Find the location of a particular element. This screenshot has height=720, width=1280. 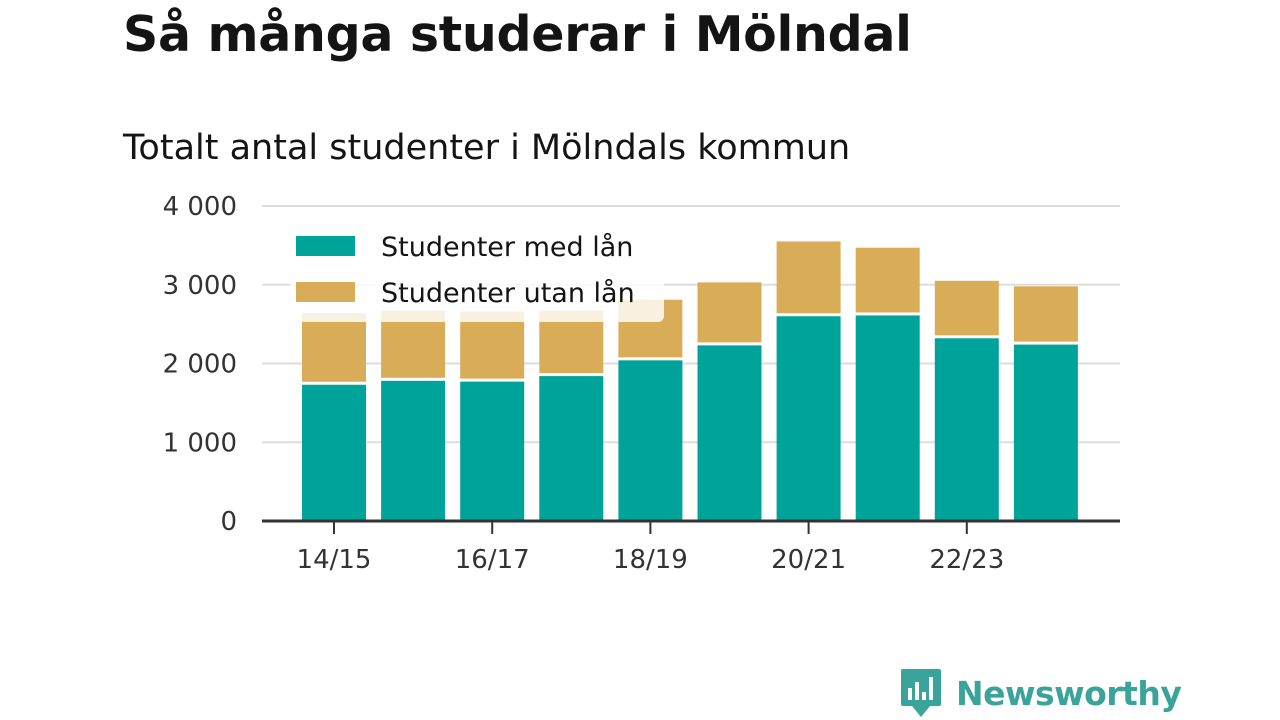

x-tick-label: 18/19 is located at coordinates (650, 560).